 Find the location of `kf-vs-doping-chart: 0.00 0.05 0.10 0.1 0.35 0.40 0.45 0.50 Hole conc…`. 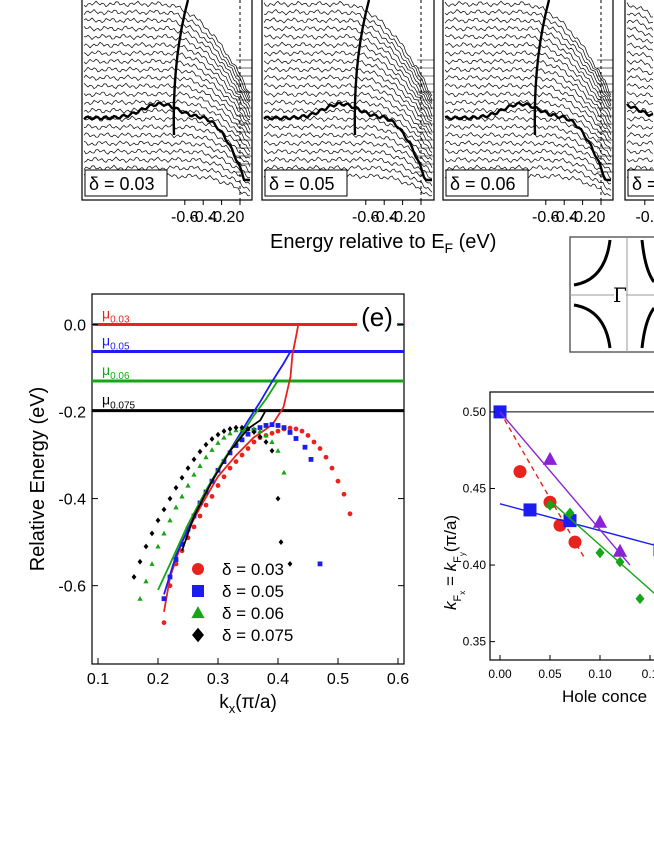

kf-vs-doping-chart: 0.00 0.05 0.10 0.1 0.35 0.40 0.45 0.50 Hole conc… is located at coordinates (547, 548).